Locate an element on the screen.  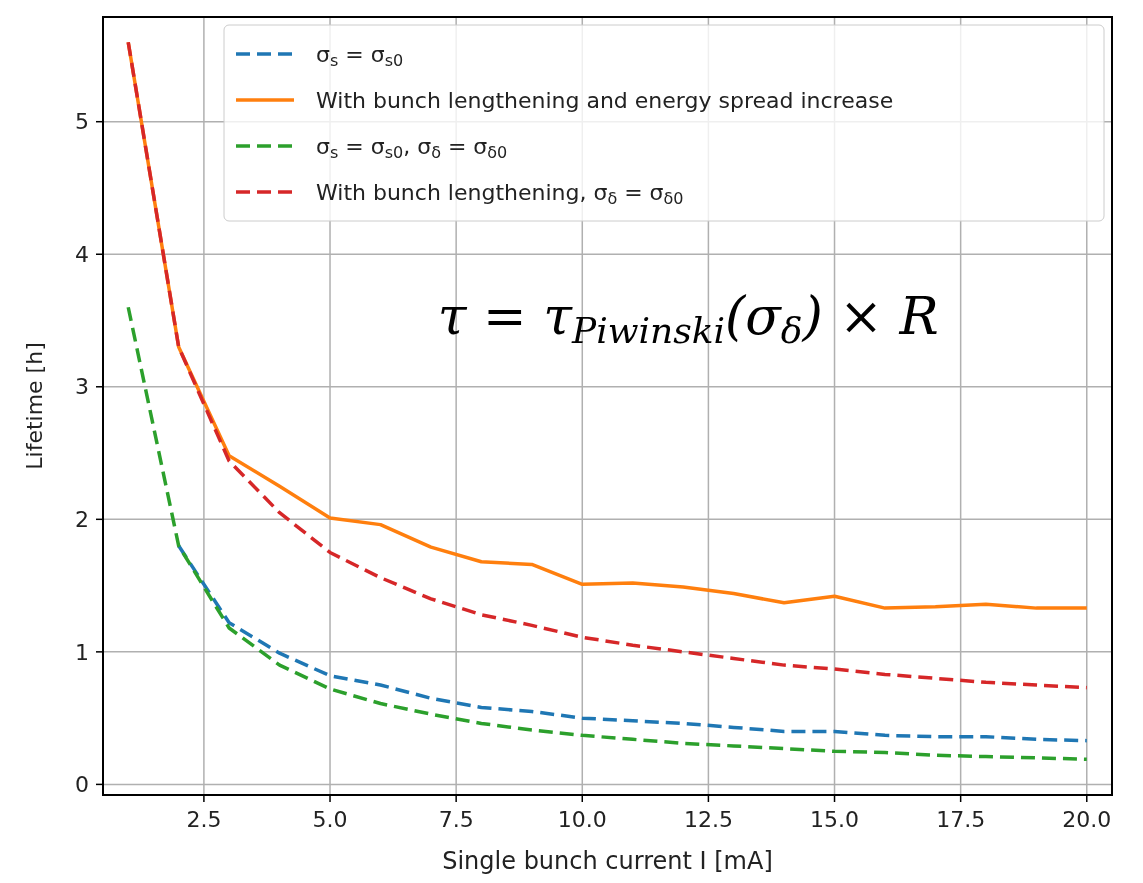
x-tick-label: 7.5 is located at coordinates (456, 819).